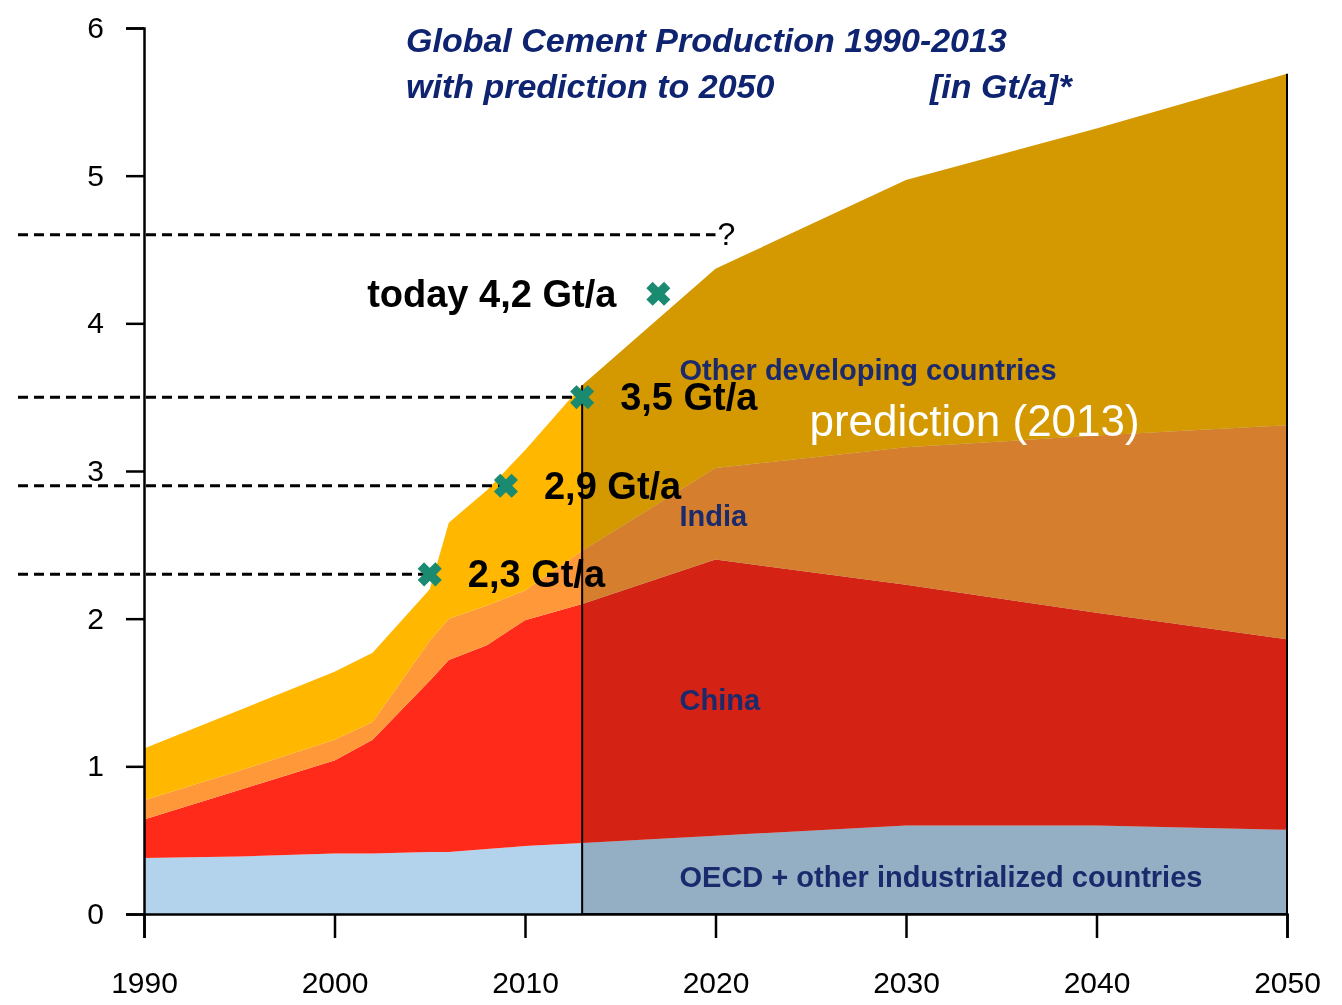  What do you see at coordinates (95, 175) in the screenshot?
I see `y-tick-label: 5` at bounding box center [95, 175].